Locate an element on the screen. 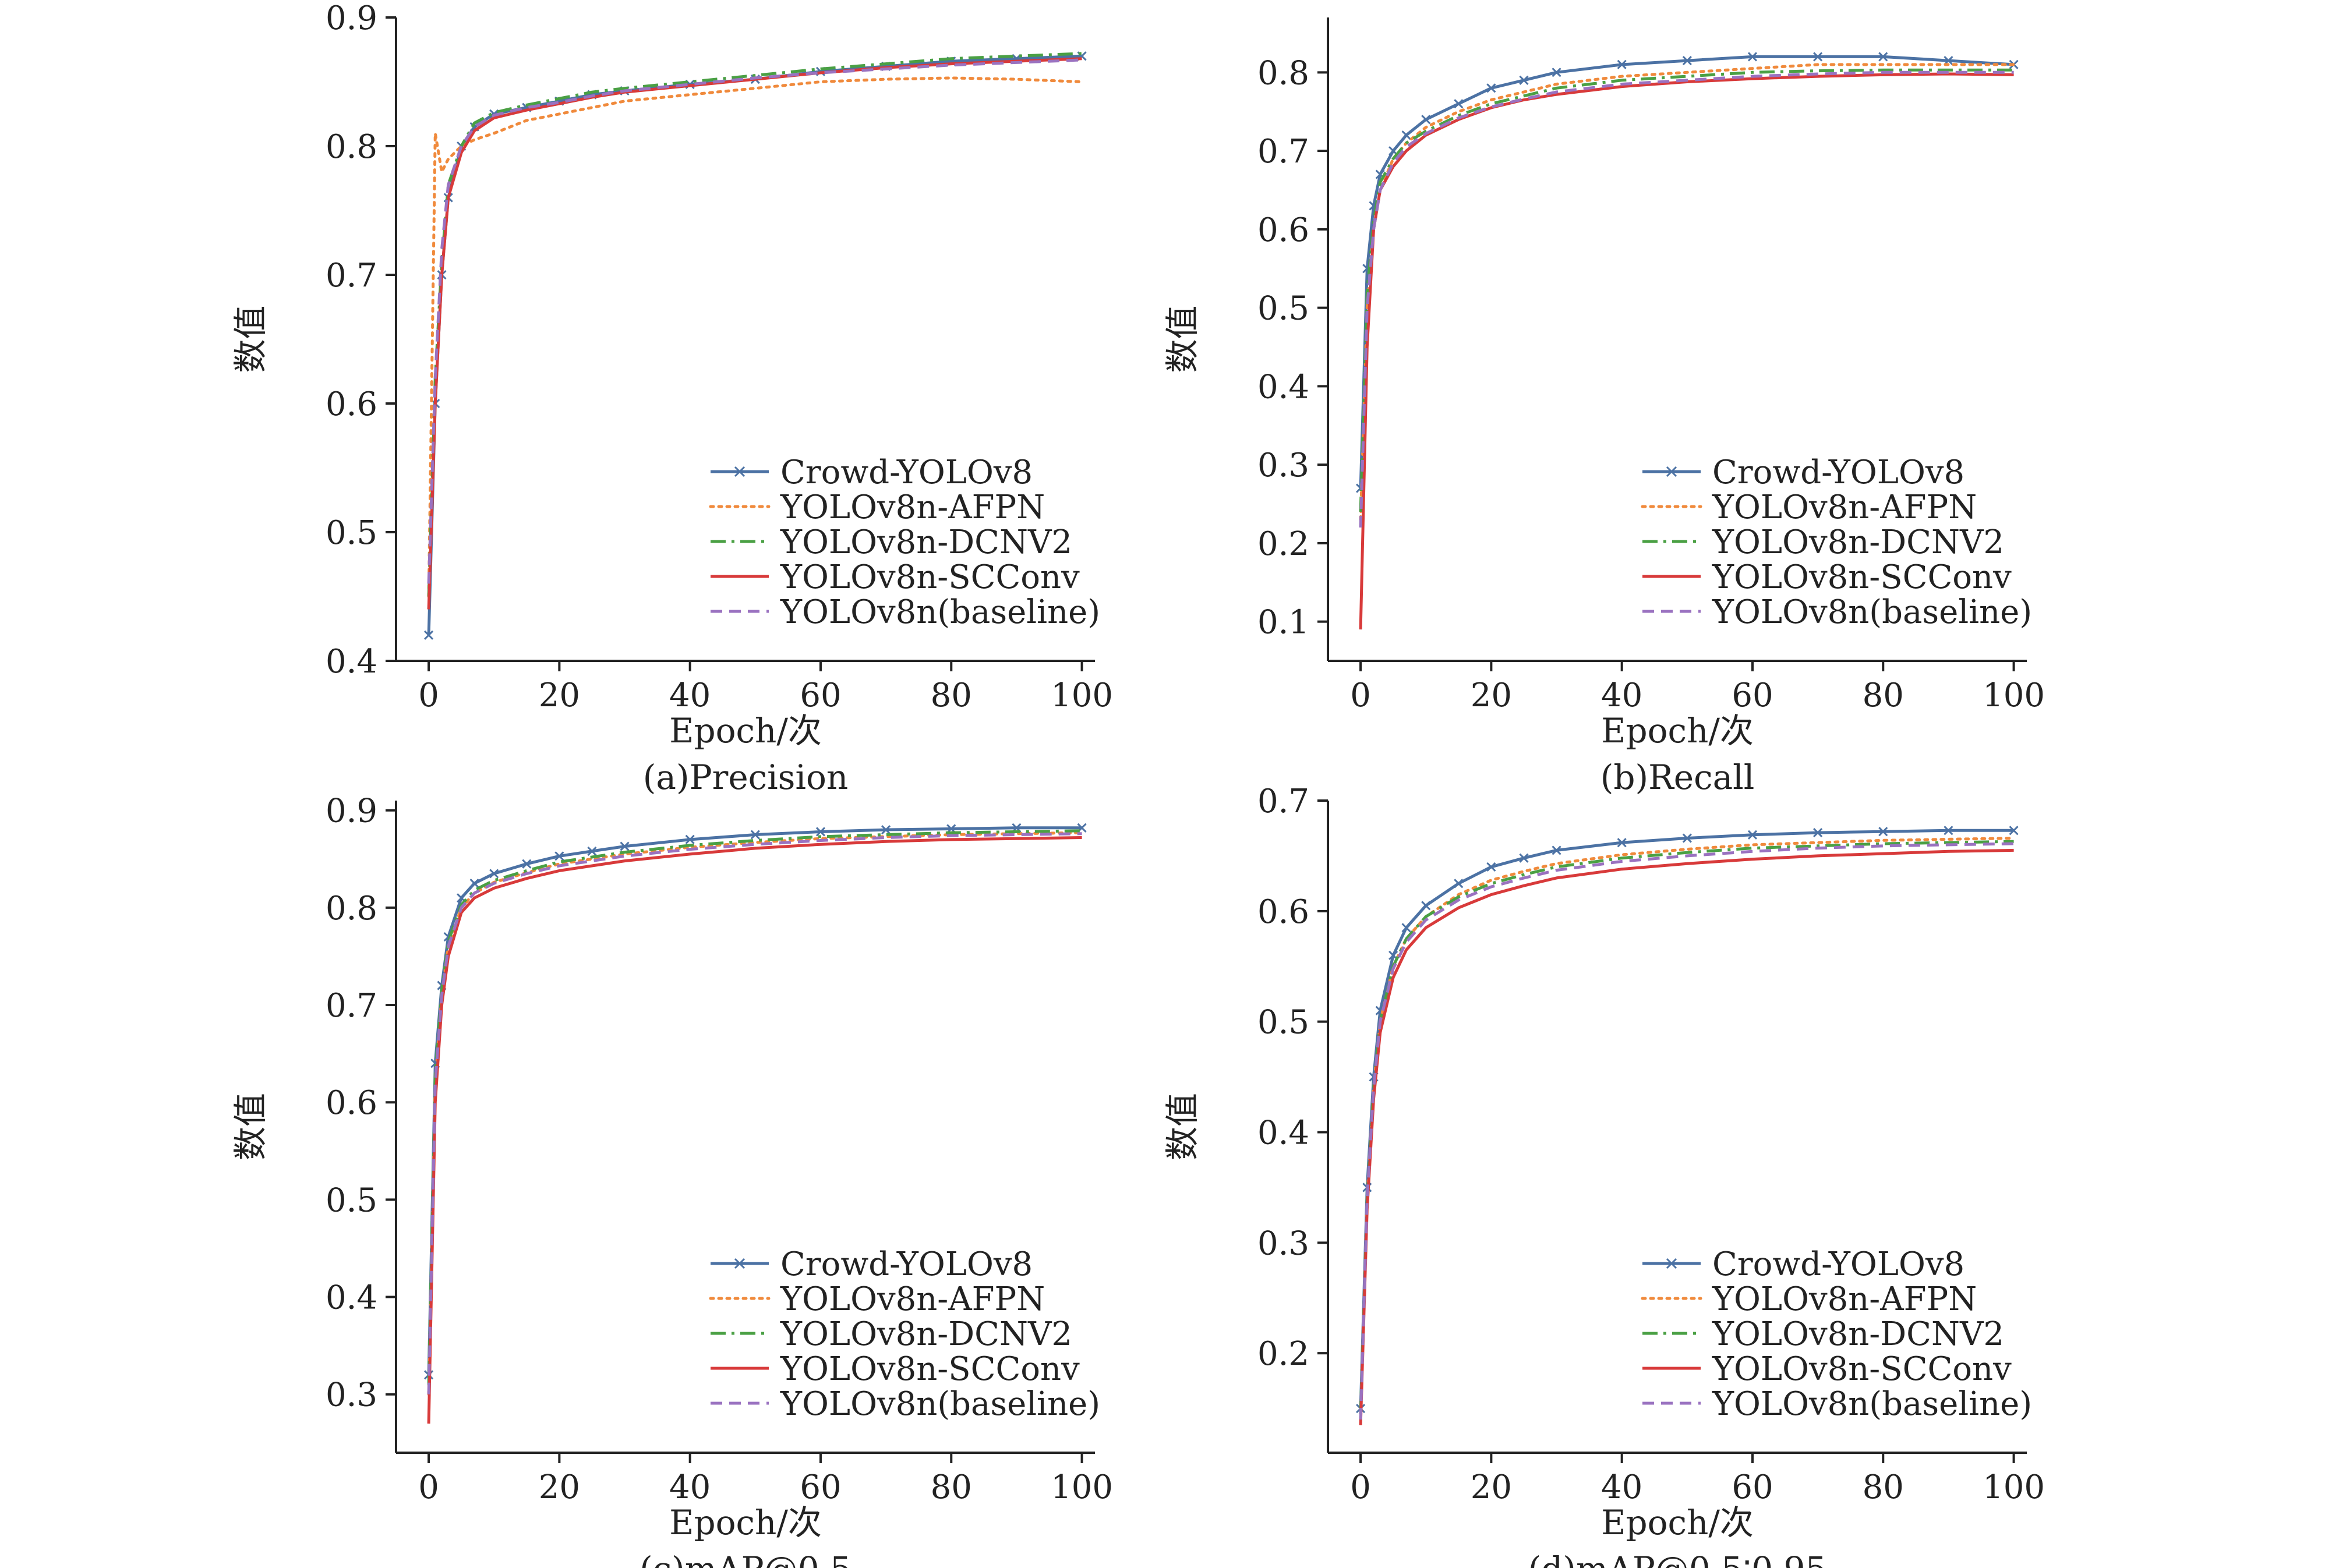  x-tick-label: 100 is located at coordinates (1082, 695).